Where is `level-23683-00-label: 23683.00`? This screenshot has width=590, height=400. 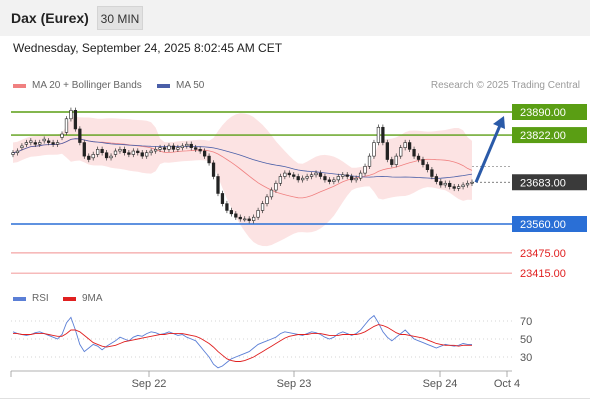 level-23683-00-label: 23683.00 is located at coordinates (543, 183).